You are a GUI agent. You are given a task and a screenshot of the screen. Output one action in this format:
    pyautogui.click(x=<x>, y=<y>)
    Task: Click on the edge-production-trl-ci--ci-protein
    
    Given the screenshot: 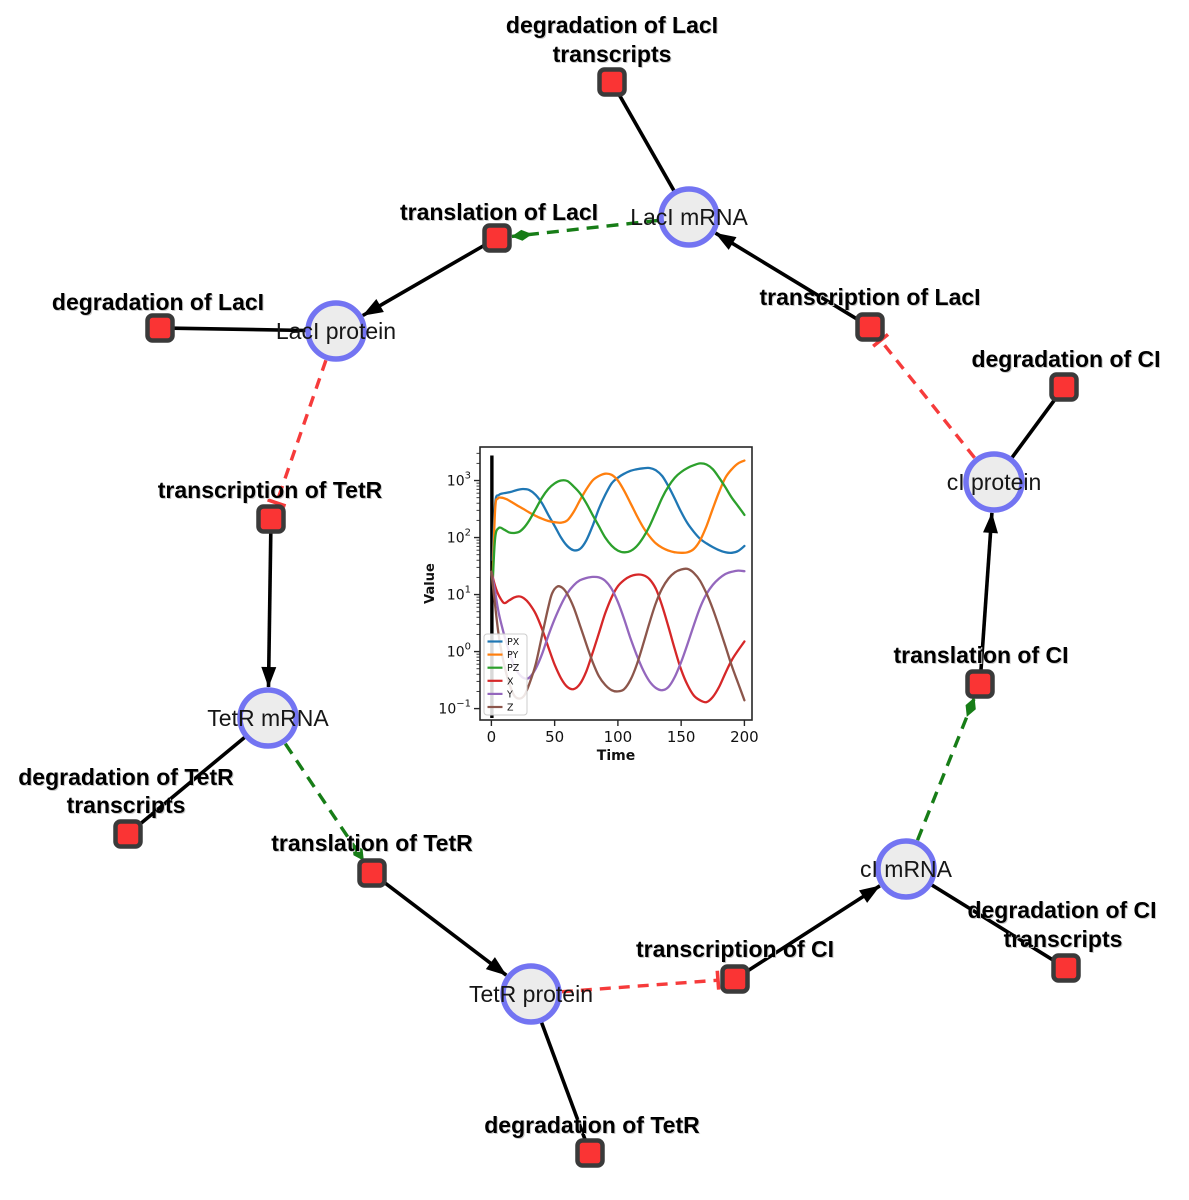 What is the action you would take?
    pyautogui.click(x=988, y=592)
    